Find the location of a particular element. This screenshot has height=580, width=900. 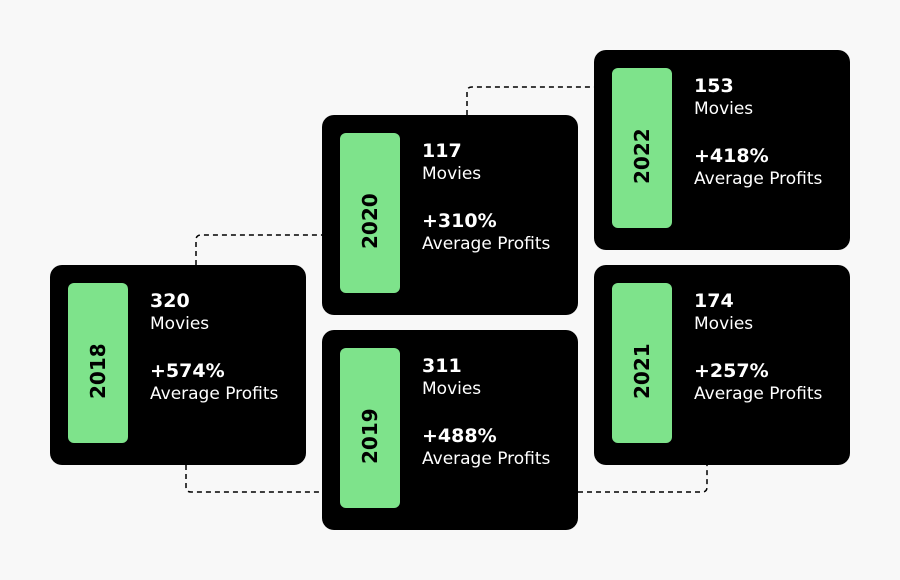

movies-count: 174 is located at coordinates (714, 301).